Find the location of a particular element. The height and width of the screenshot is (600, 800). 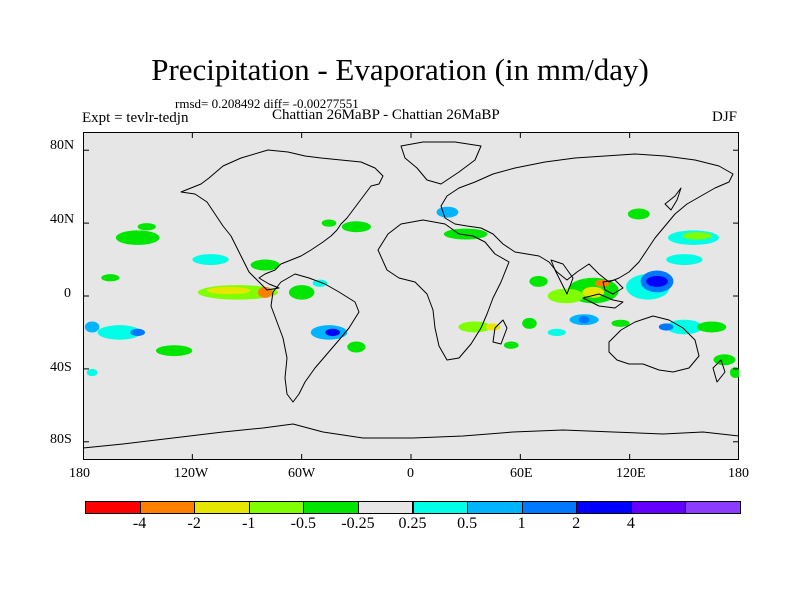

coastline-madagascar is located at coordinates (500, 332).